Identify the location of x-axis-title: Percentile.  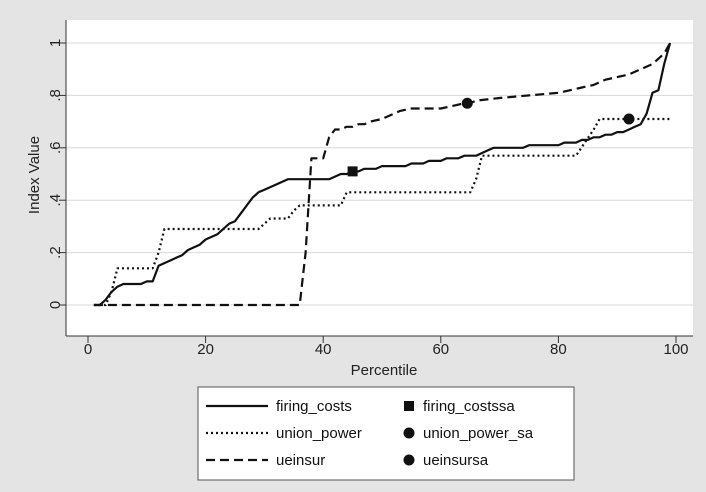
(384, 370).